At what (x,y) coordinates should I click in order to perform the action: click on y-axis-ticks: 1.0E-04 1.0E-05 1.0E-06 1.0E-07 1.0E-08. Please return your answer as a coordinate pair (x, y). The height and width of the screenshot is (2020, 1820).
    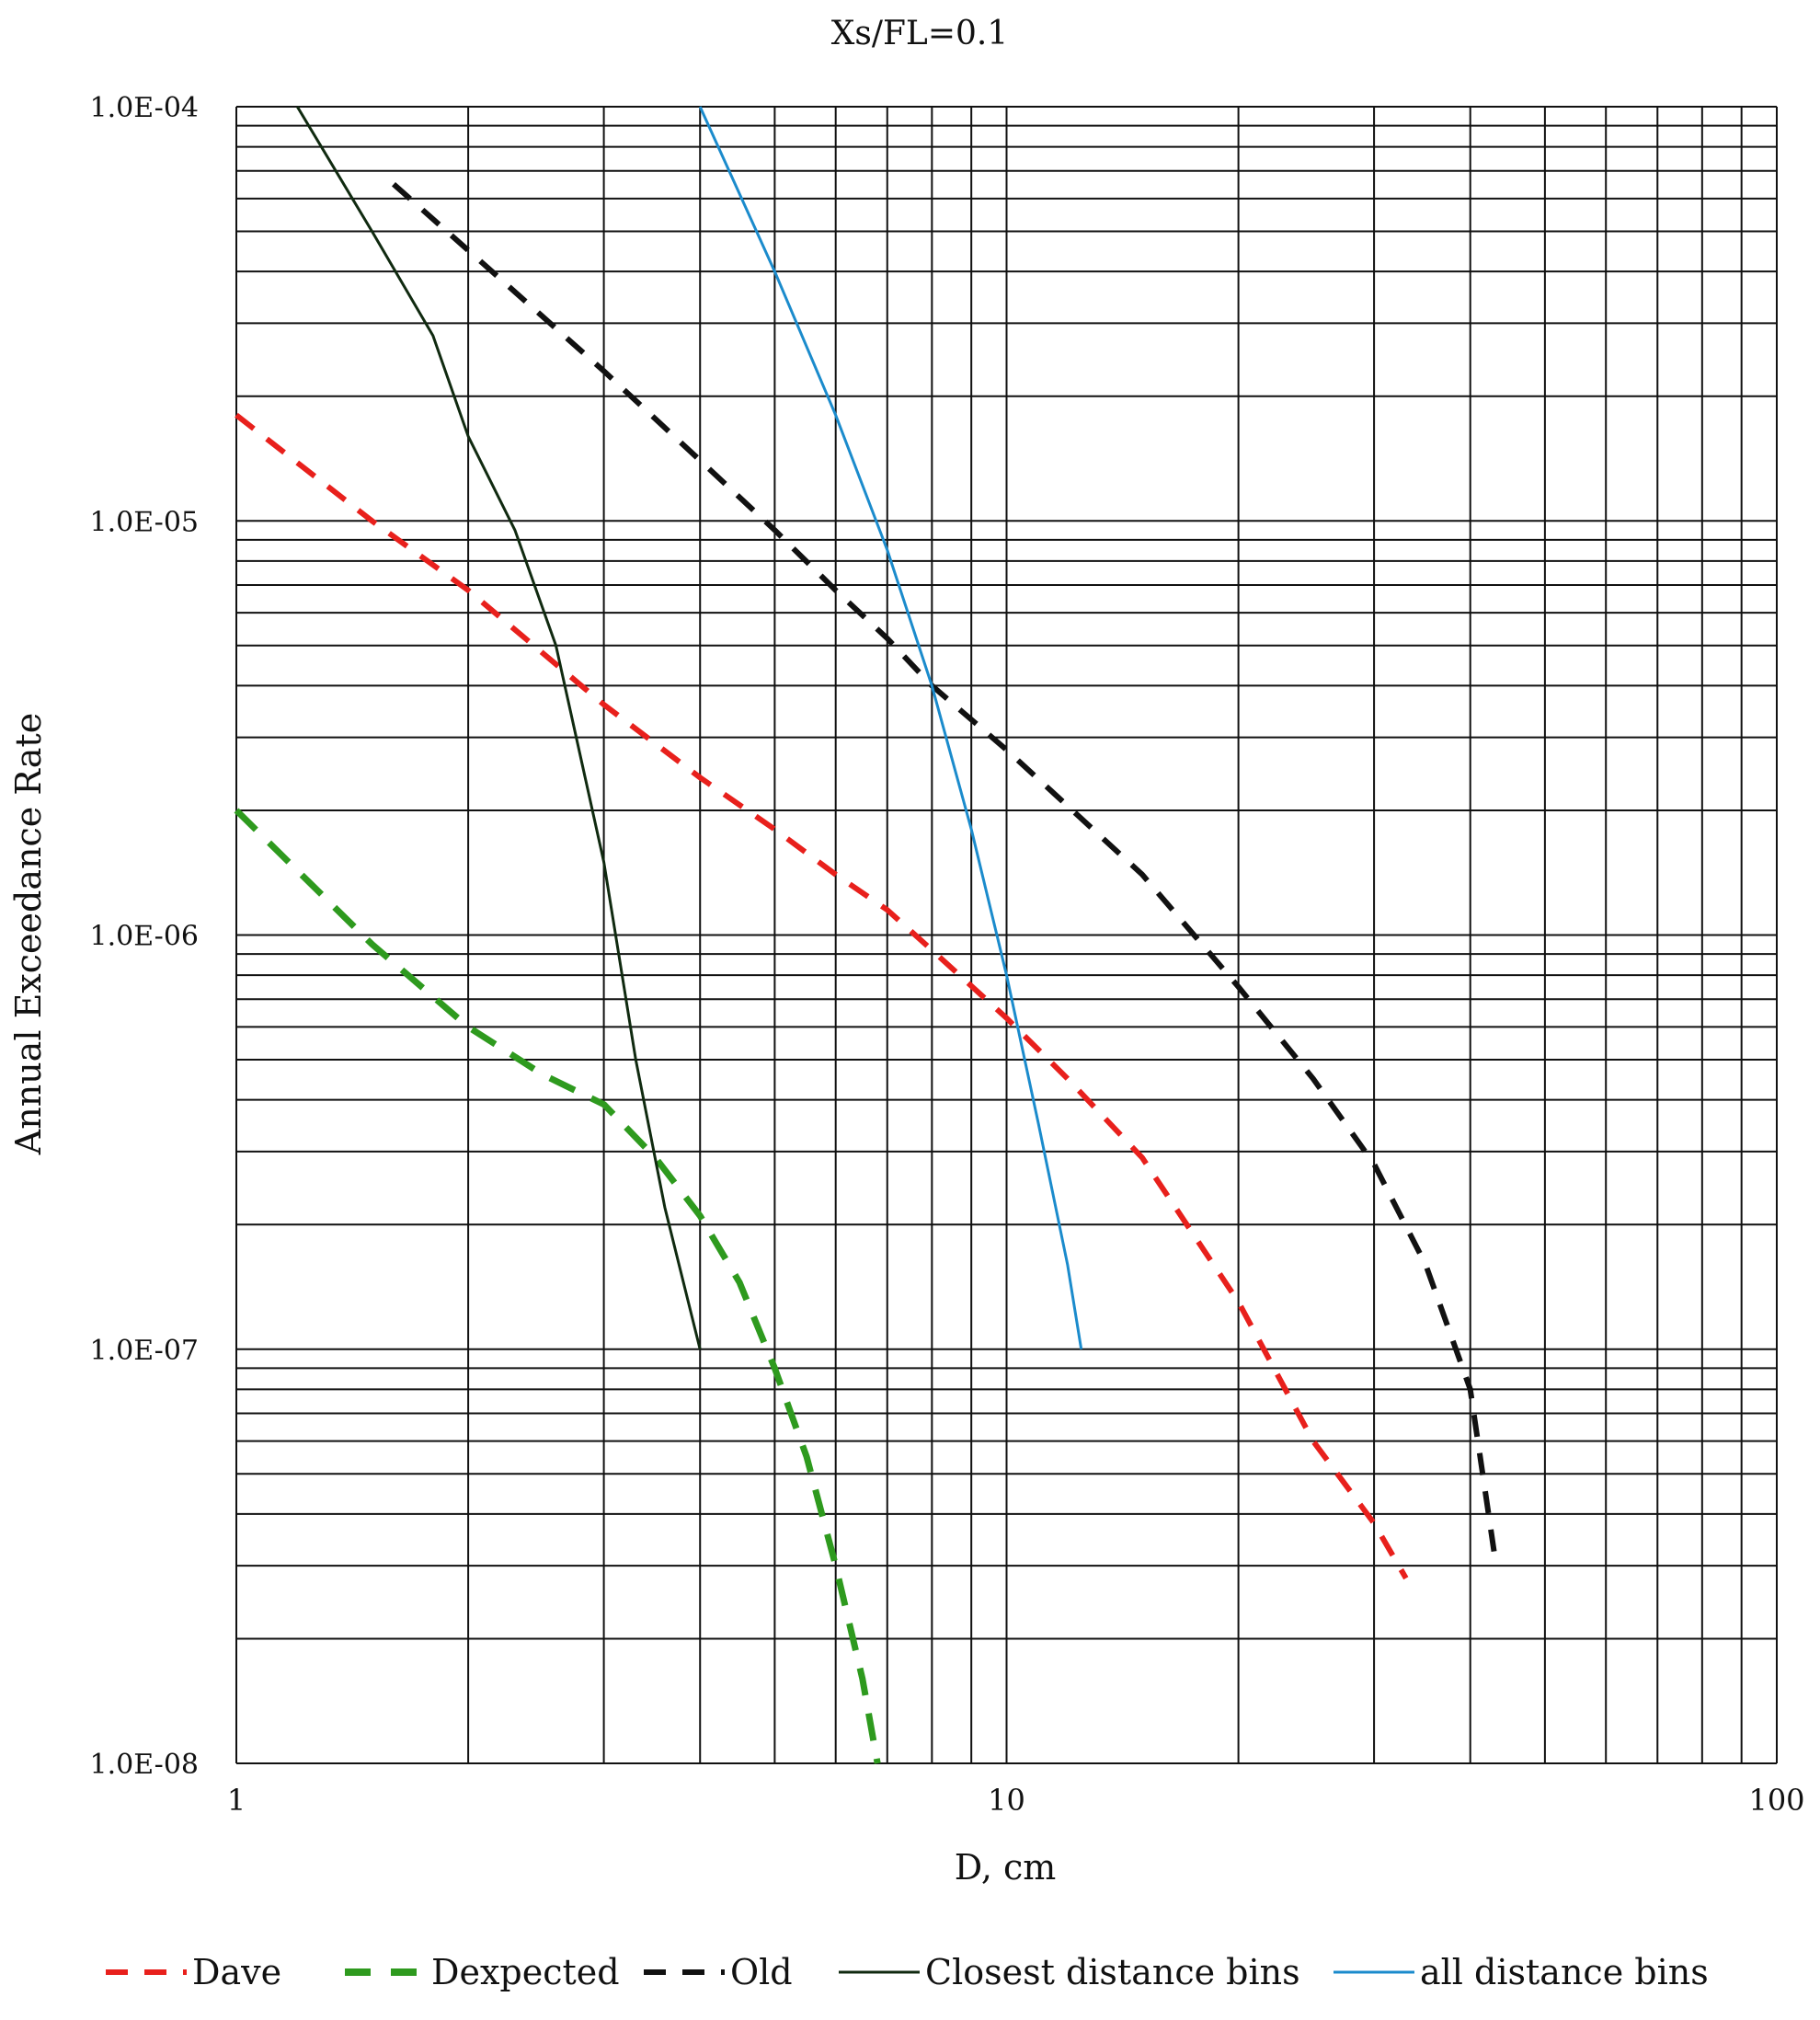
    Looking at the image, I should click on (144, 936).